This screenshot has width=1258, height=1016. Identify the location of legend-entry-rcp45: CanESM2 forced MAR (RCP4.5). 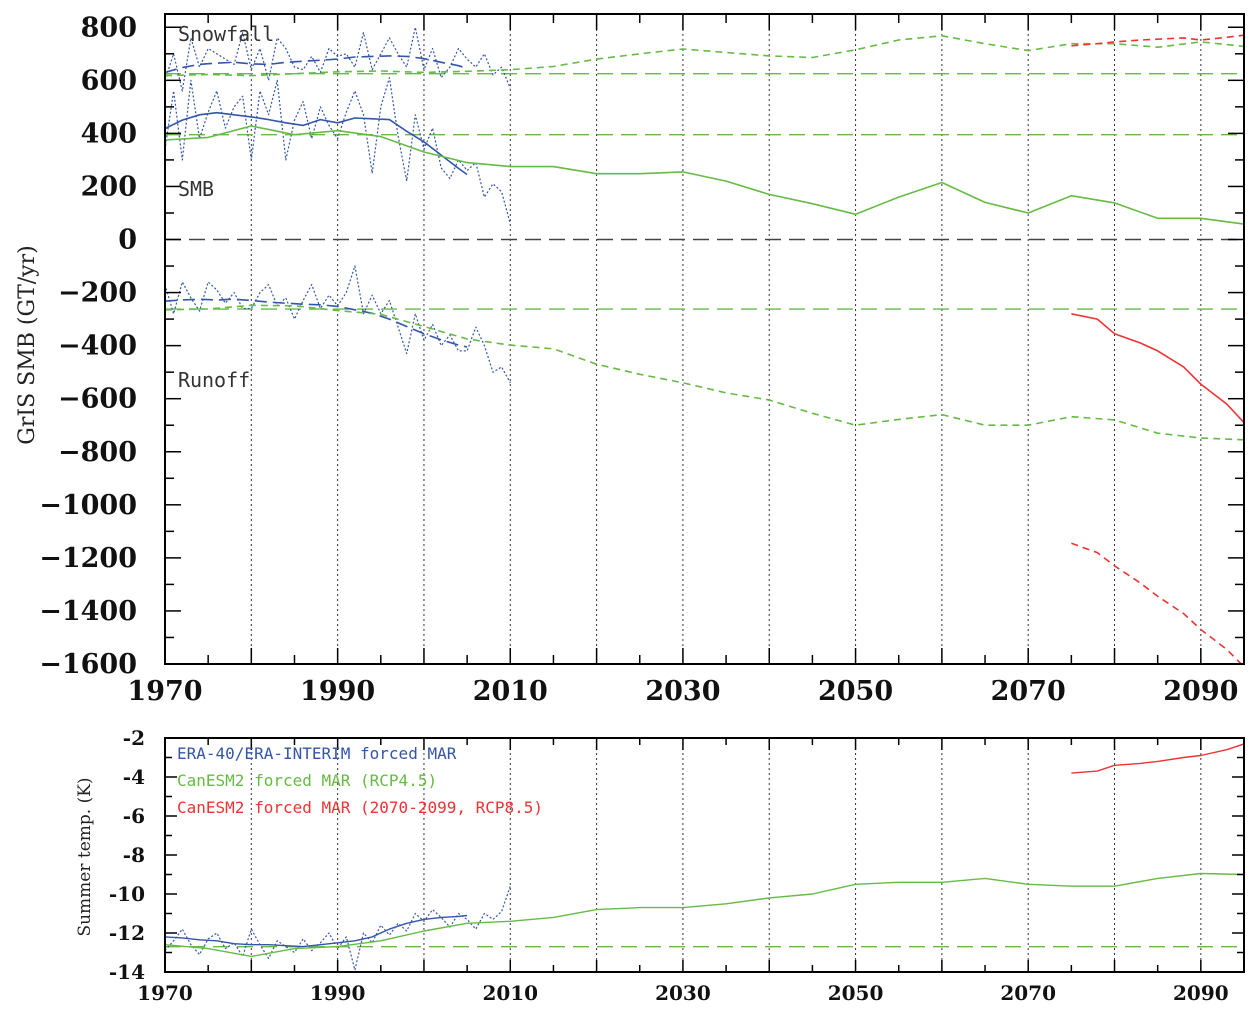
(307, 780).